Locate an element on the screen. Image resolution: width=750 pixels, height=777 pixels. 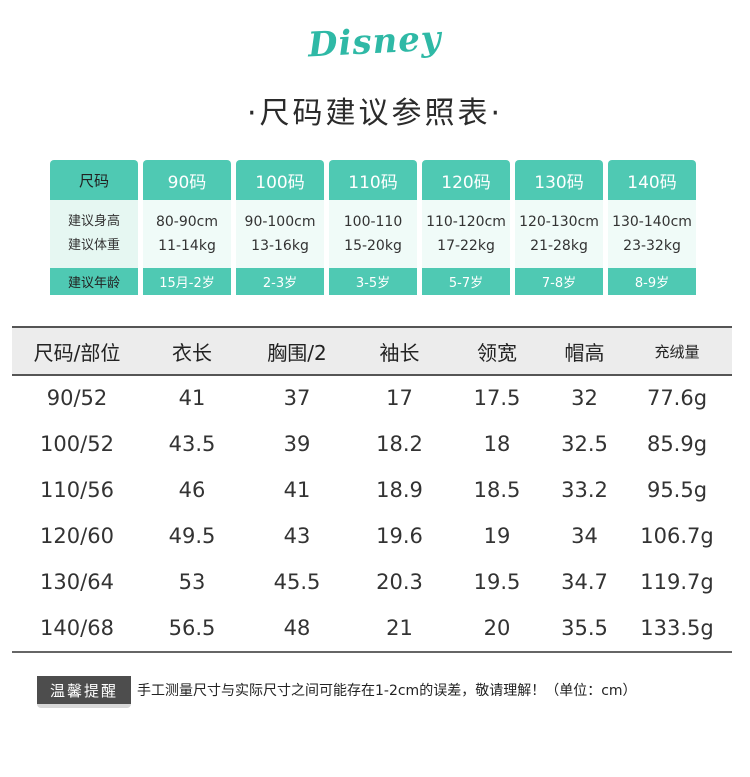
table-row: 110/56 46 41 18.9 18.5 33.2 95.5g is located at coordinates (372, 490).